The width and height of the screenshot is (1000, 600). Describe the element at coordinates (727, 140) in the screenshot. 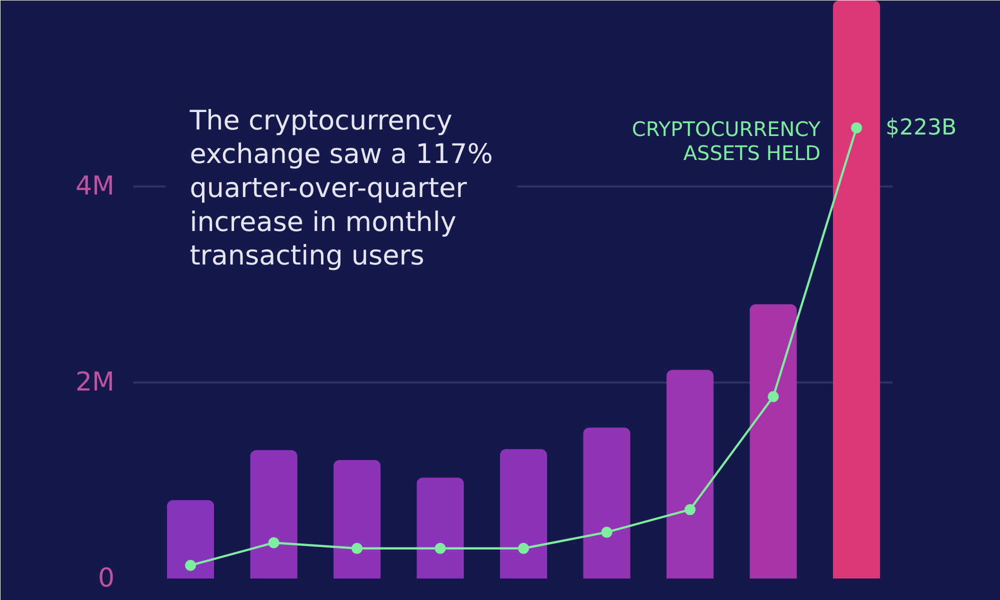

I see `series-label: CRYPTOCURRENCY ASSETS HELD` at that location.